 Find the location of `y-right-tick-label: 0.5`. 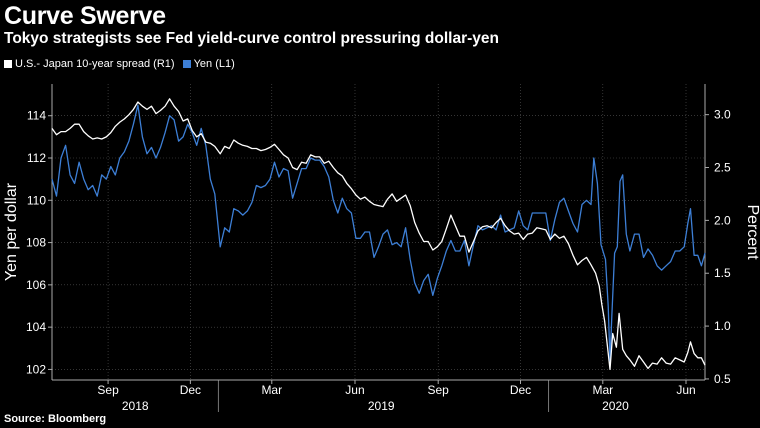

y-right-tick-label: 0.5 is located at coordinates (722, 379).